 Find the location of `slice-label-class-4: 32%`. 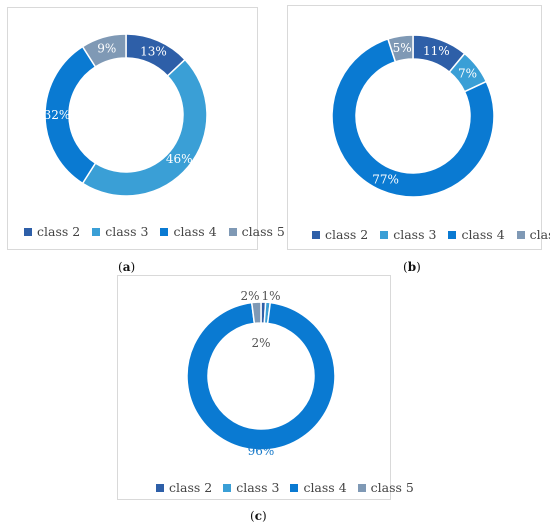

slice-label-class-4: 32% is located at coordinates (57, 115).